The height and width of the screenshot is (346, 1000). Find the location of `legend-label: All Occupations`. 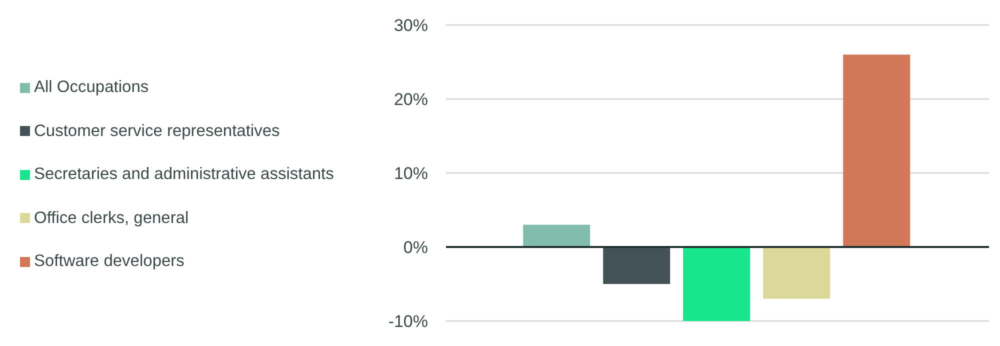

legend-label: All Occupations is located at coordinates (91, 88).